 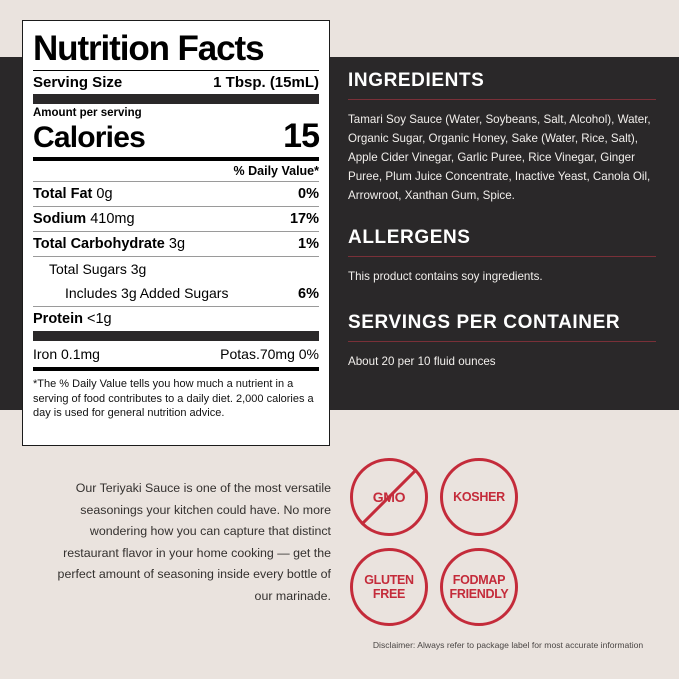 I want to click on badge-non-gmo: GMO, so click(x=389, y=497).